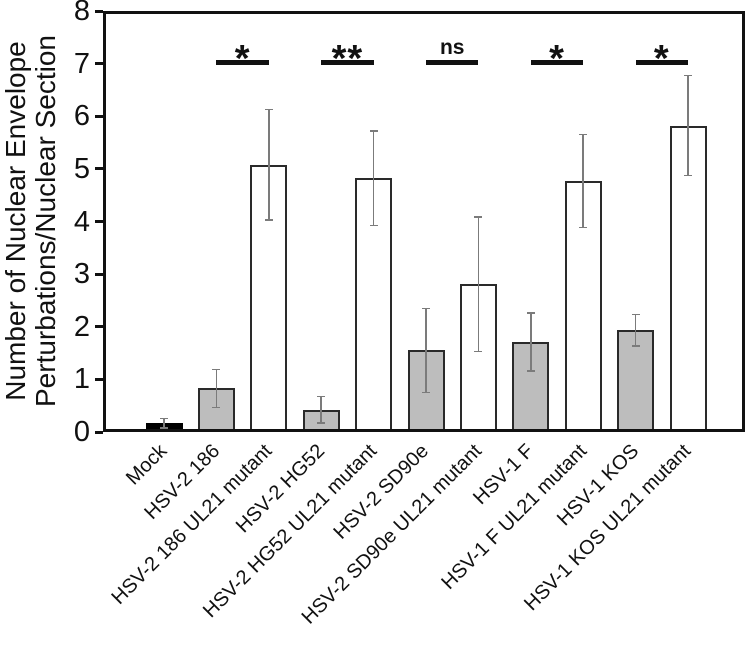 Image resolution: width=750 pixels, height=671 pixels. What do you see at coordinates (81, 168) in the screenshot?
I see `y-tick-label: 5` at bounding box center [81, 168].